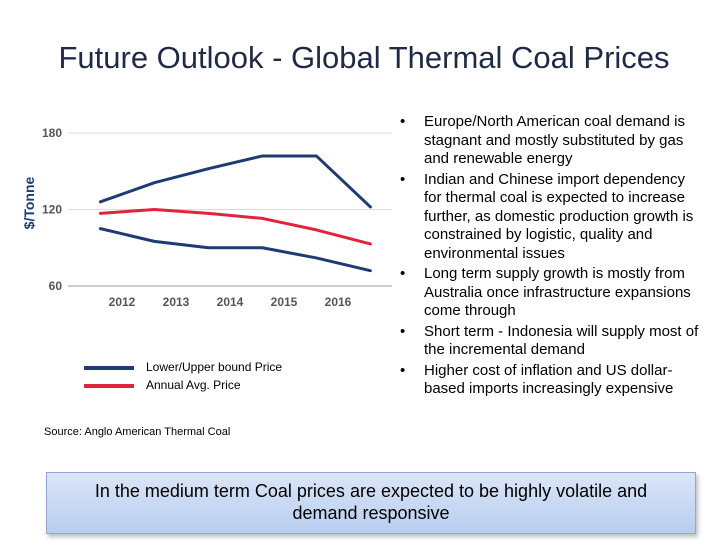 This screenshot has height=546, width=728. I want to click on y-tick-label: 180, so click(52, 133).